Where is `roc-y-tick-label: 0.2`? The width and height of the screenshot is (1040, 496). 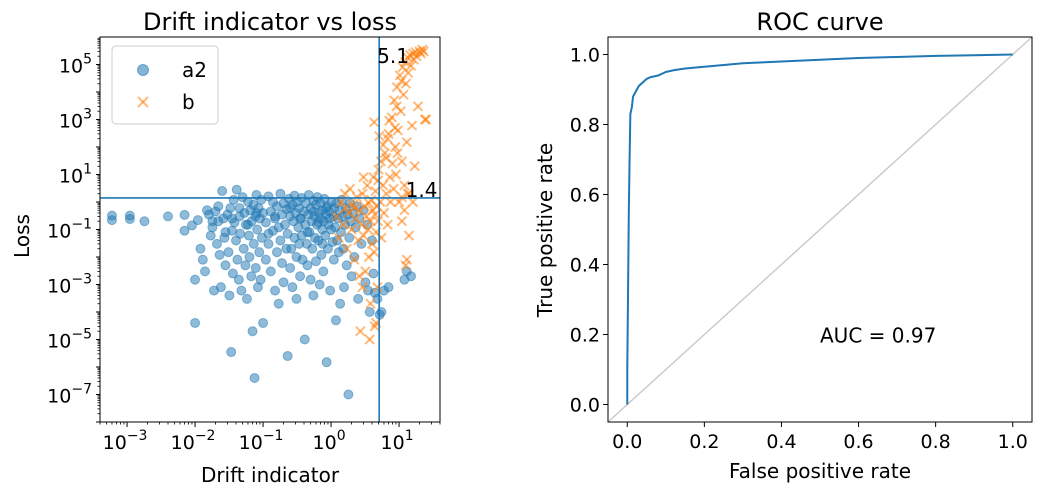 roc-y-tick-label: 0.2 is located at coordinates (585, 336).